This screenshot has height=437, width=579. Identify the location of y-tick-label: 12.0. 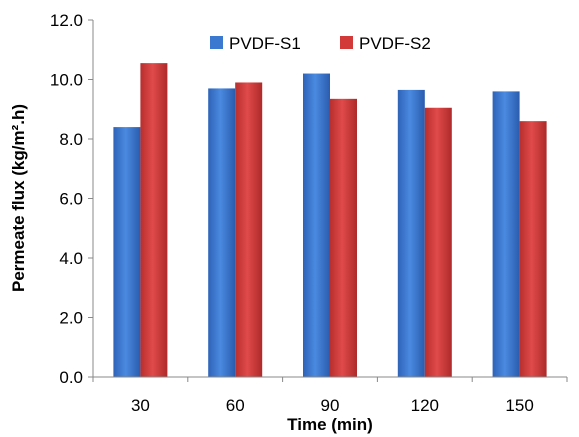
(66, 20).